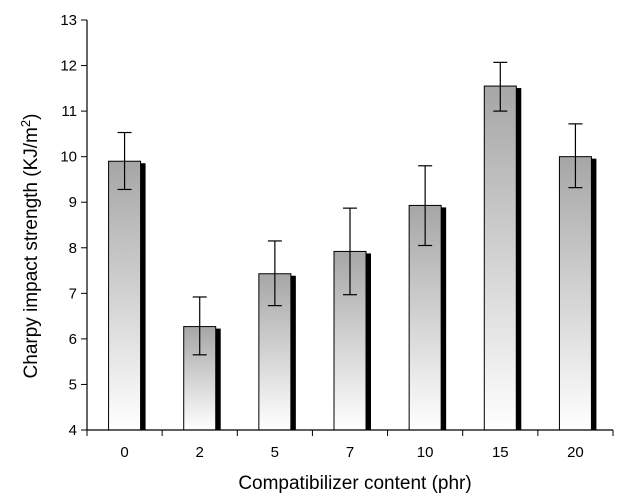 This screenshot has height=499, width=627. What do you see at coordinates (200, 452) in the screenshot?
I see `x-tick-label: 2` at bounding box center [200, 452].